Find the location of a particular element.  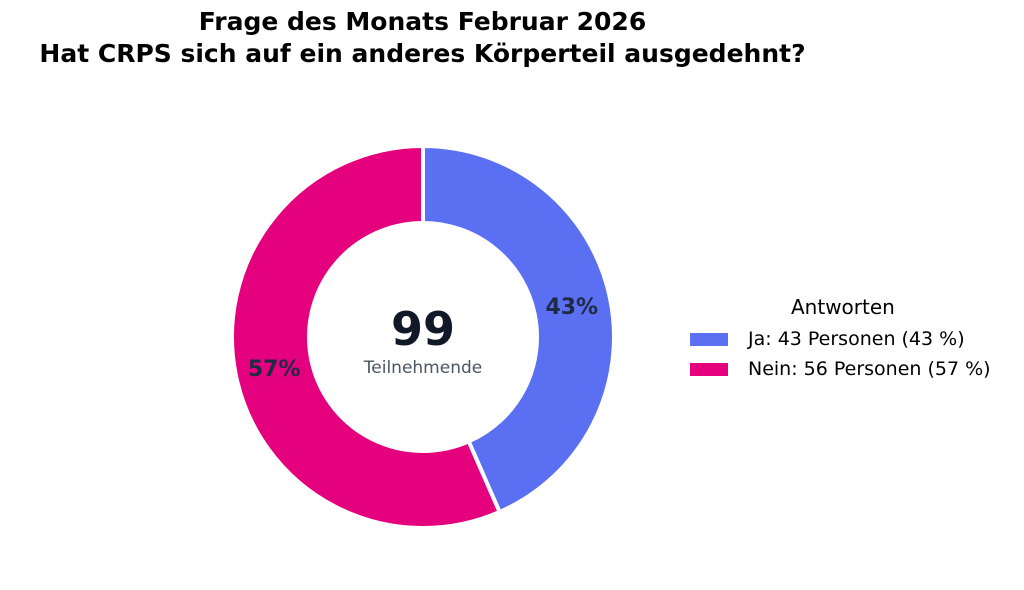

center-value: 99 is located at coordinates (423, 329).